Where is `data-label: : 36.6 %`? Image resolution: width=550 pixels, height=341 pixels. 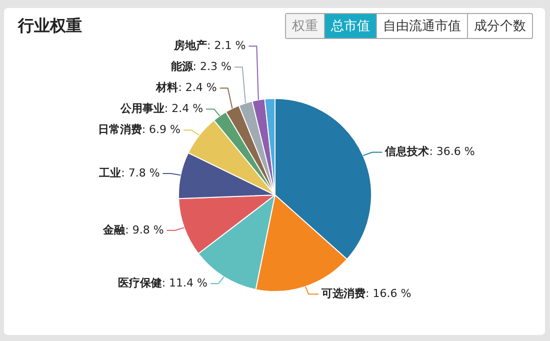 data-label: : 36.6 % is located at coordinates (452, 151).